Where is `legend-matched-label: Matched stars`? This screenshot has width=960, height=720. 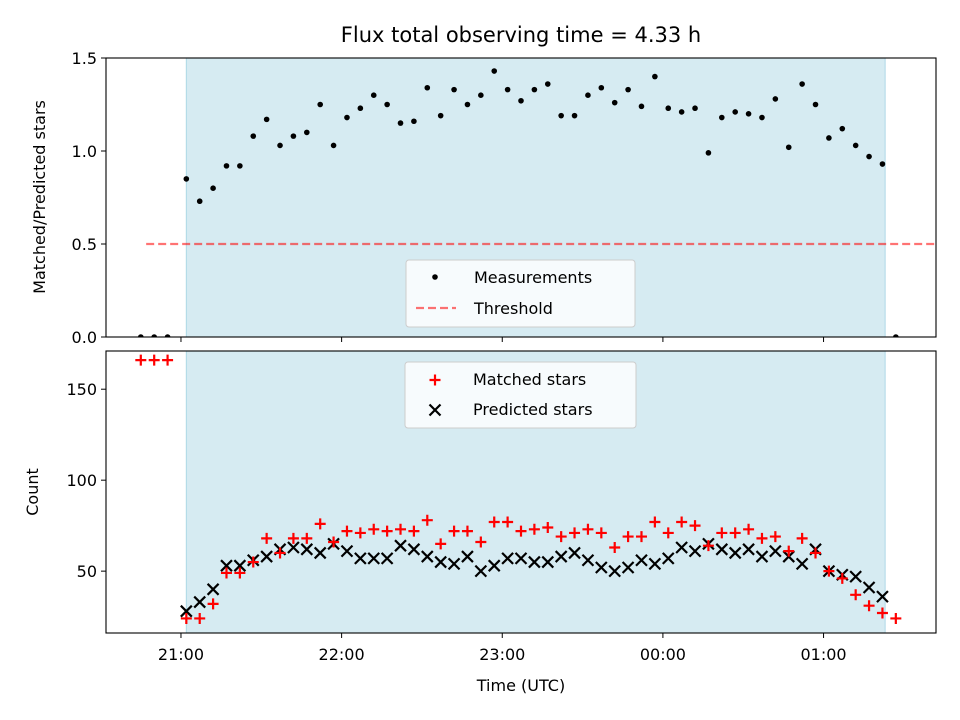
legend-matched-label: Matched stars is located at coordinates (529, 379).